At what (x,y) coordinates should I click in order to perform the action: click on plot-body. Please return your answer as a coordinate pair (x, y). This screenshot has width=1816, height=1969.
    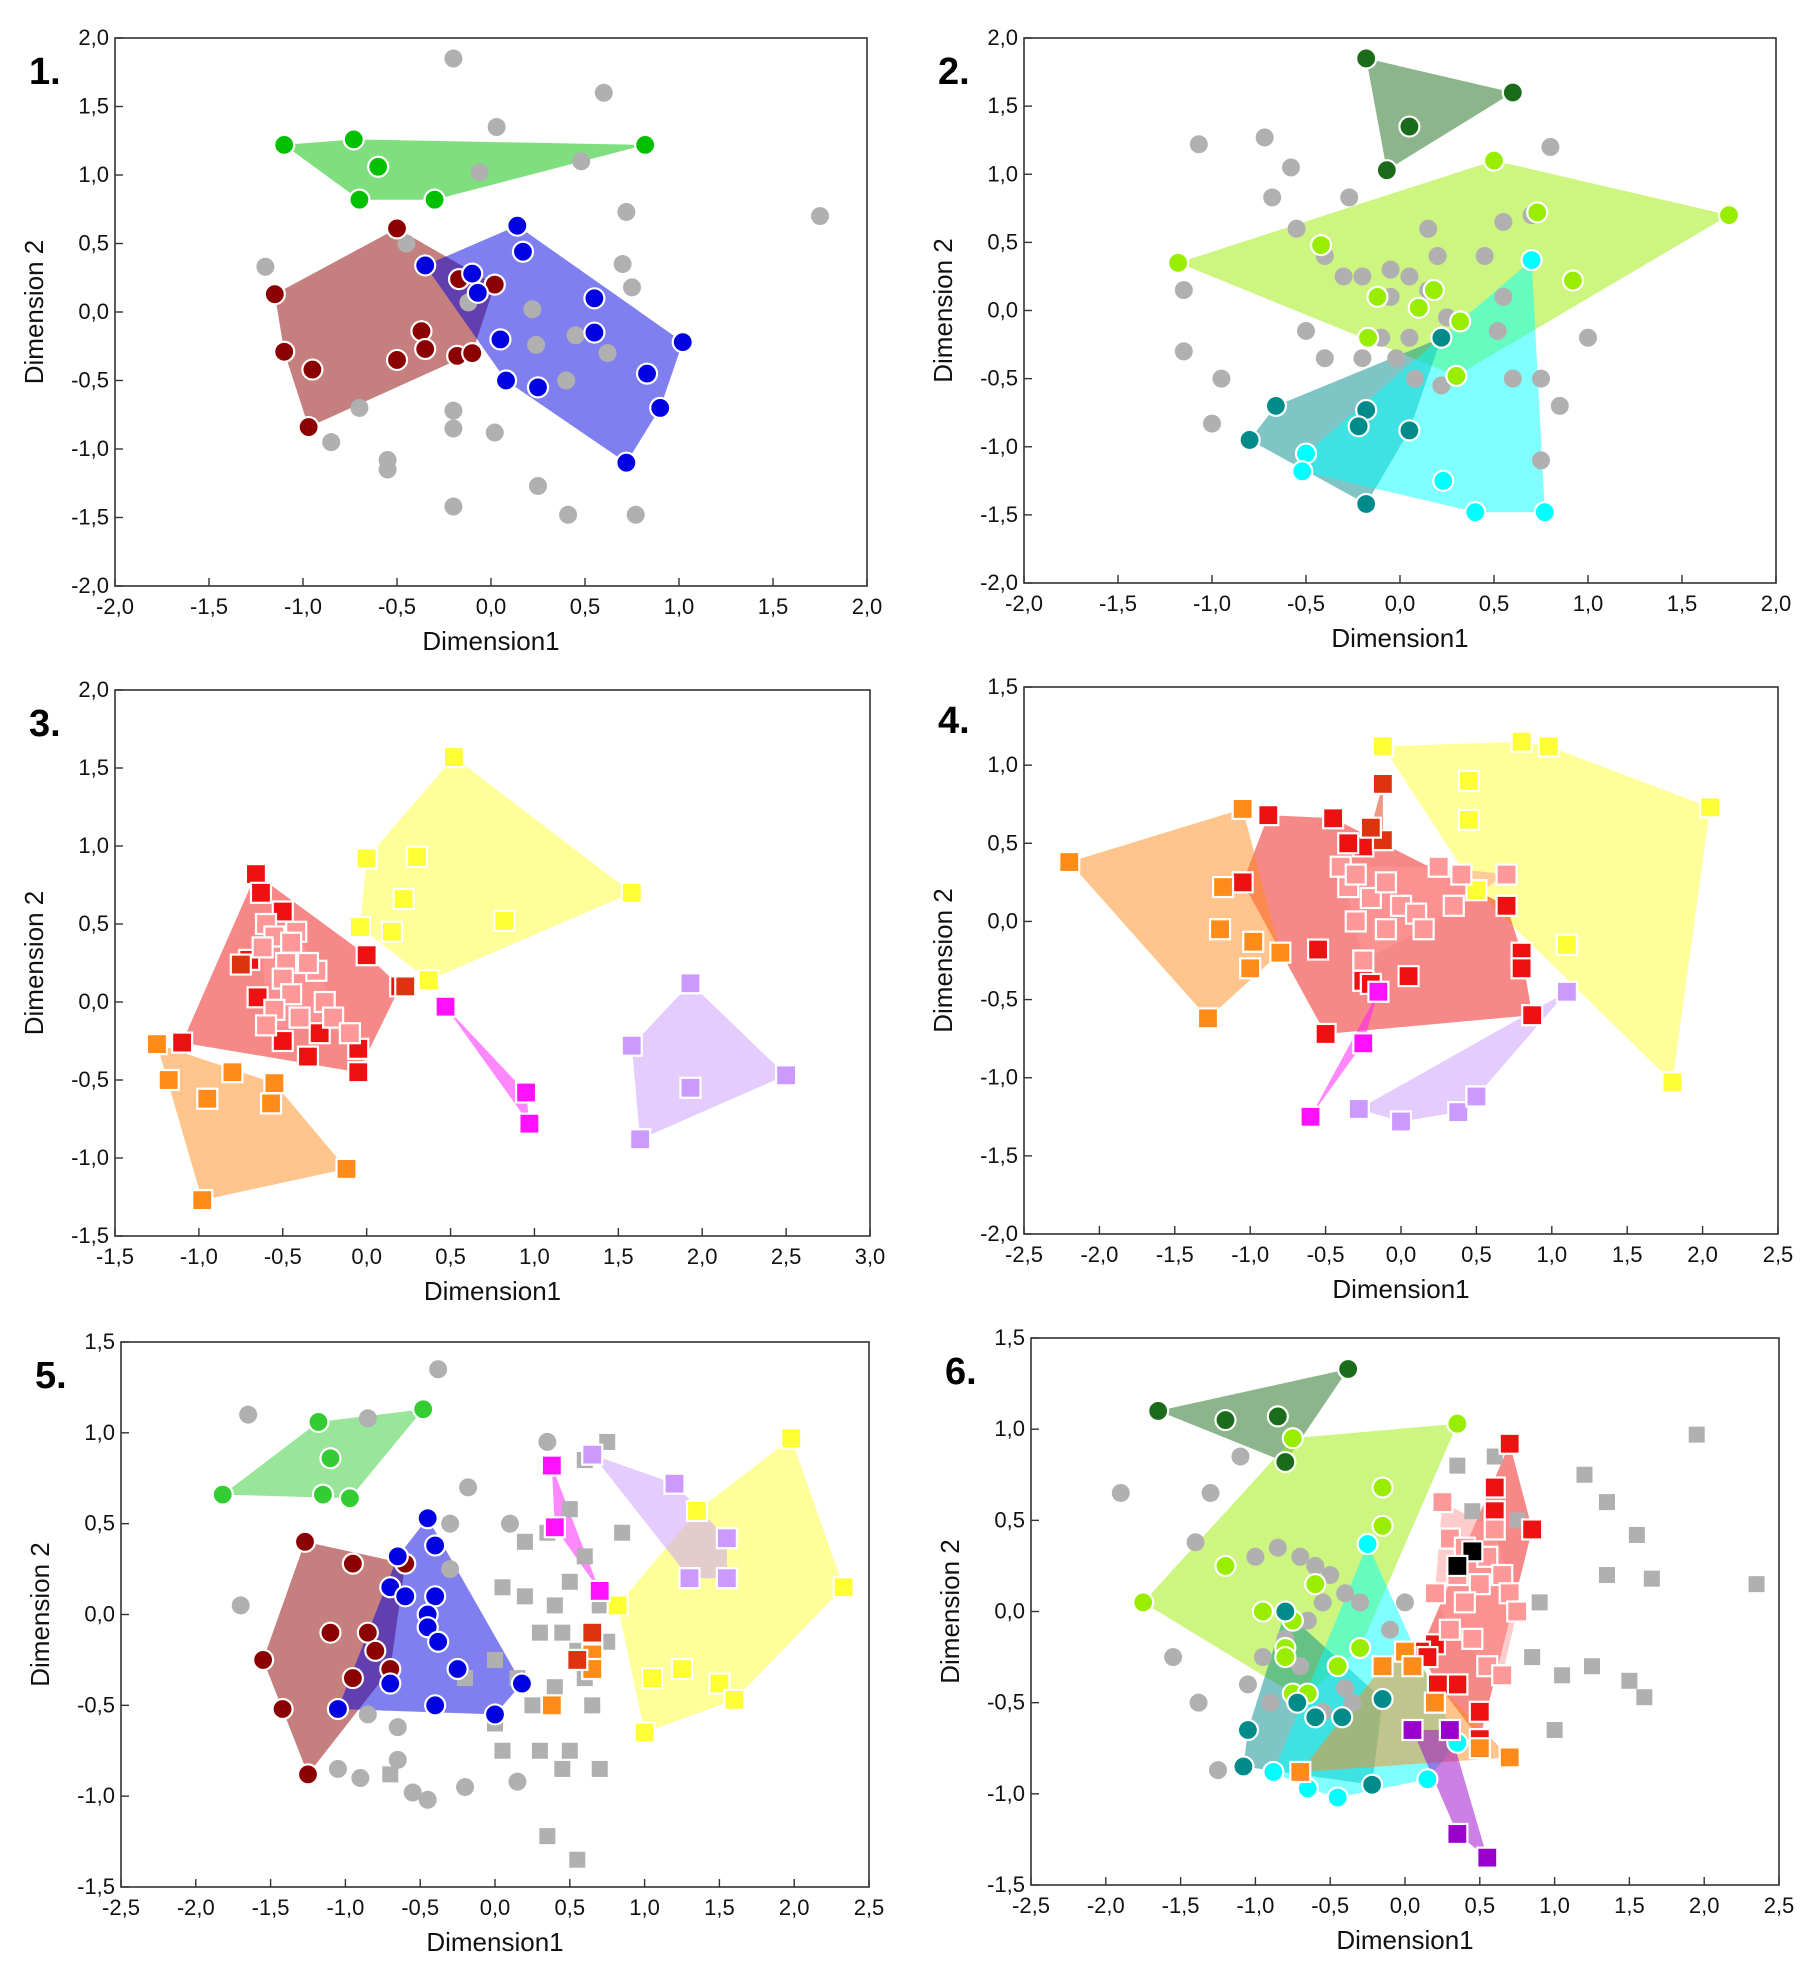
    Looking at the image, I should click on (1454, 285).